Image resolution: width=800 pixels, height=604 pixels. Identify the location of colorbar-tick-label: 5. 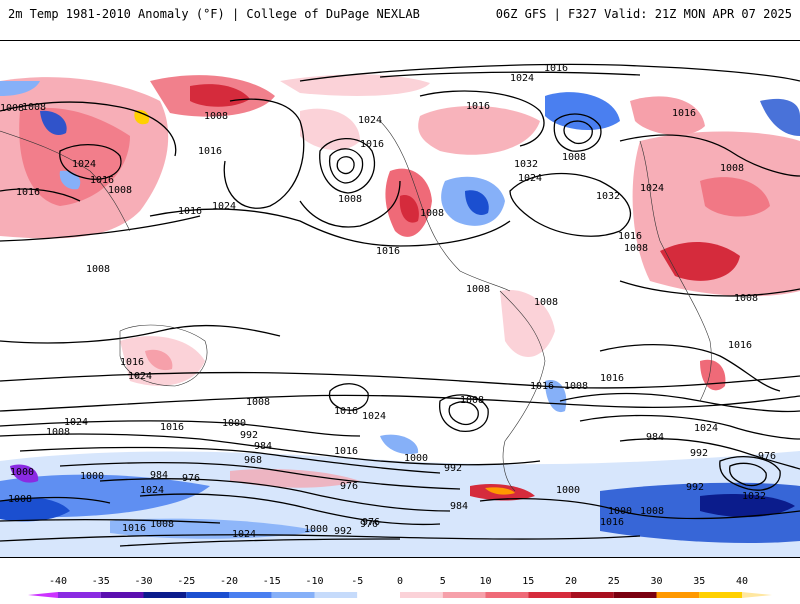
(443, 581).